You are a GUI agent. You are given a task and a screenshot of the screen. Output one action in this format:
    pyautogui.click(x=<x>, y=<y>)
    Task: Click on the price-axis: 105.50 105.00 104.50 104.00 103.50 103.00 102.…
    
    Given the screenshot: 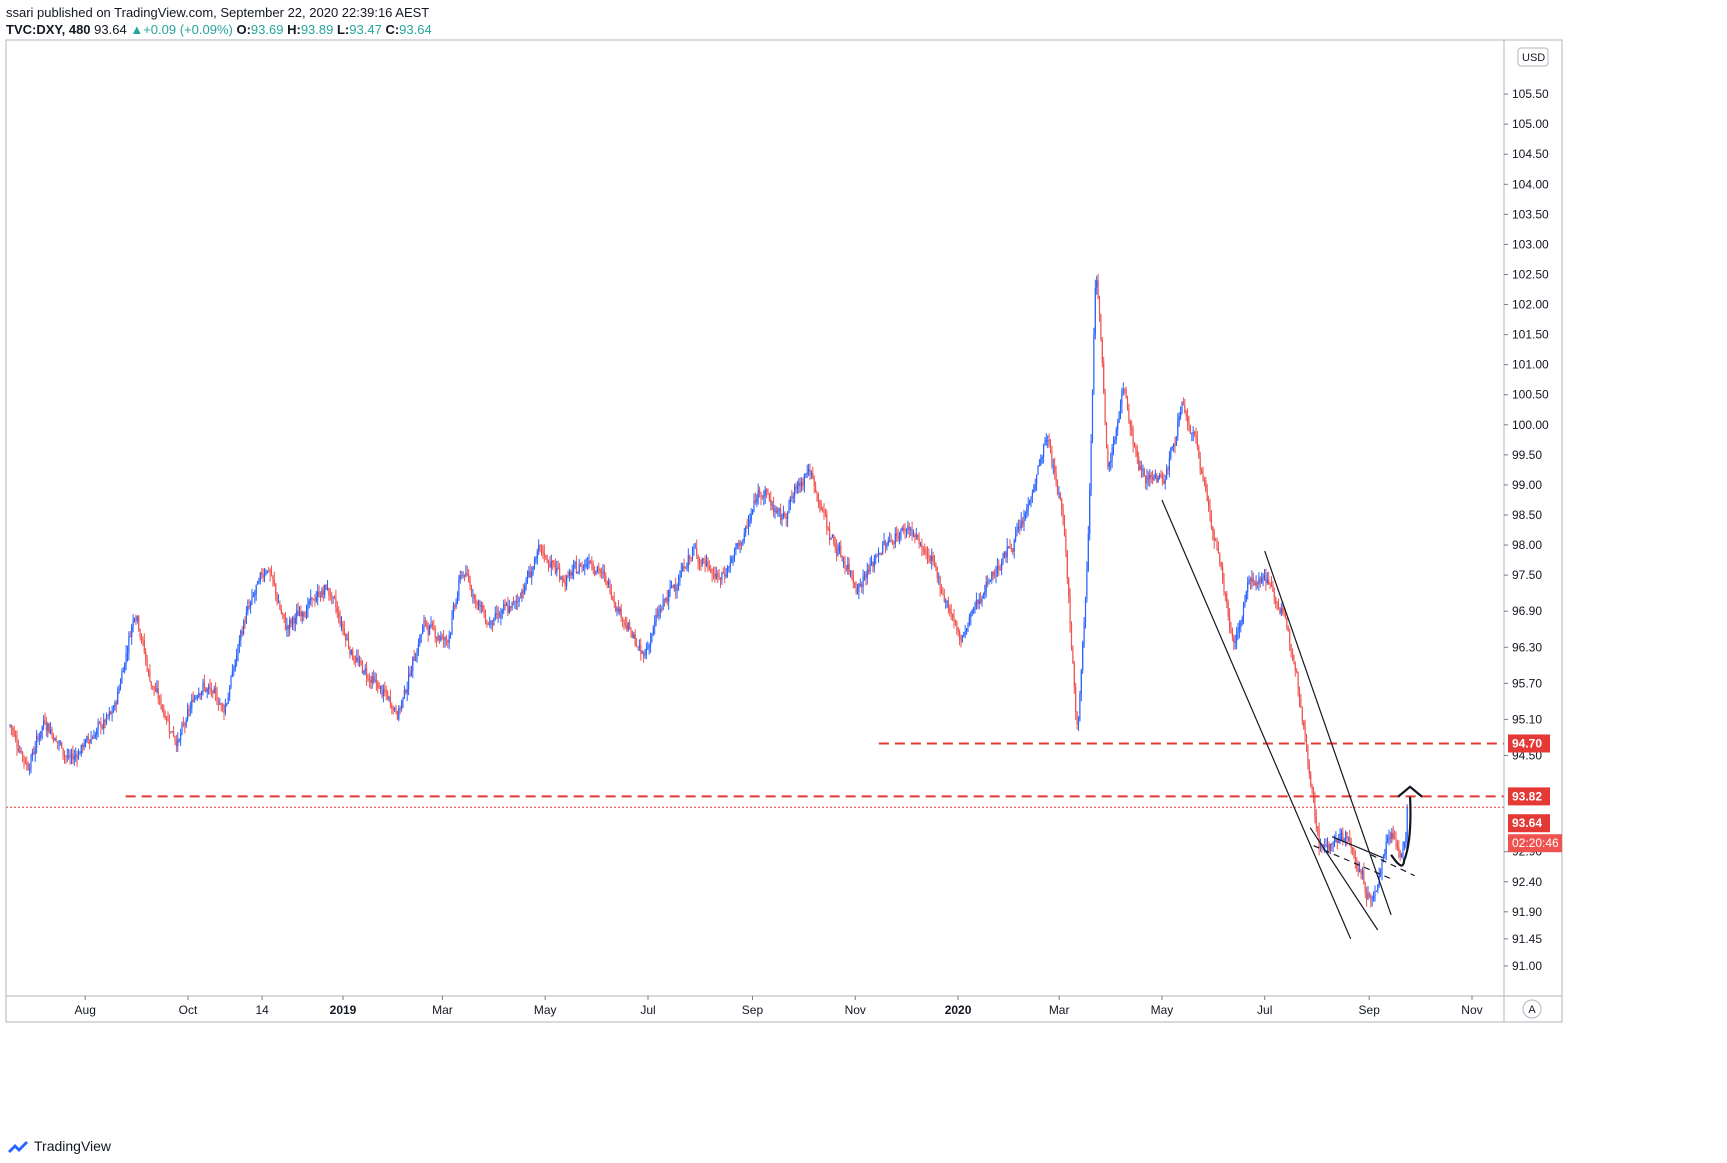 What is the action you would take?
    pyautogui.click(x=1526, y=510)
    